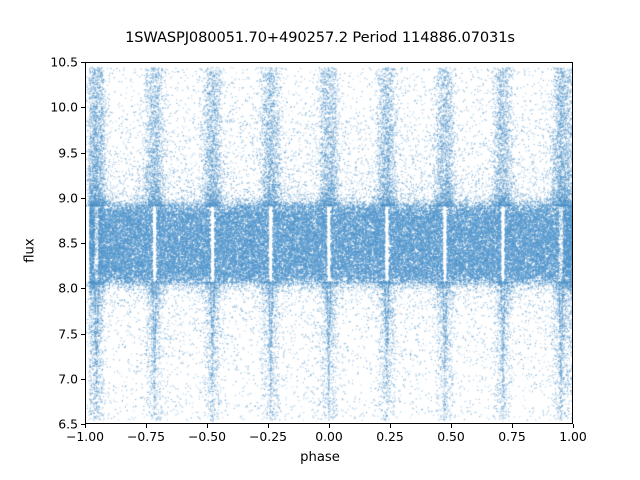 The width and height of the screenshot is (640, 480). I want to click on x-tick-label: 0.25, so click(390, 436).